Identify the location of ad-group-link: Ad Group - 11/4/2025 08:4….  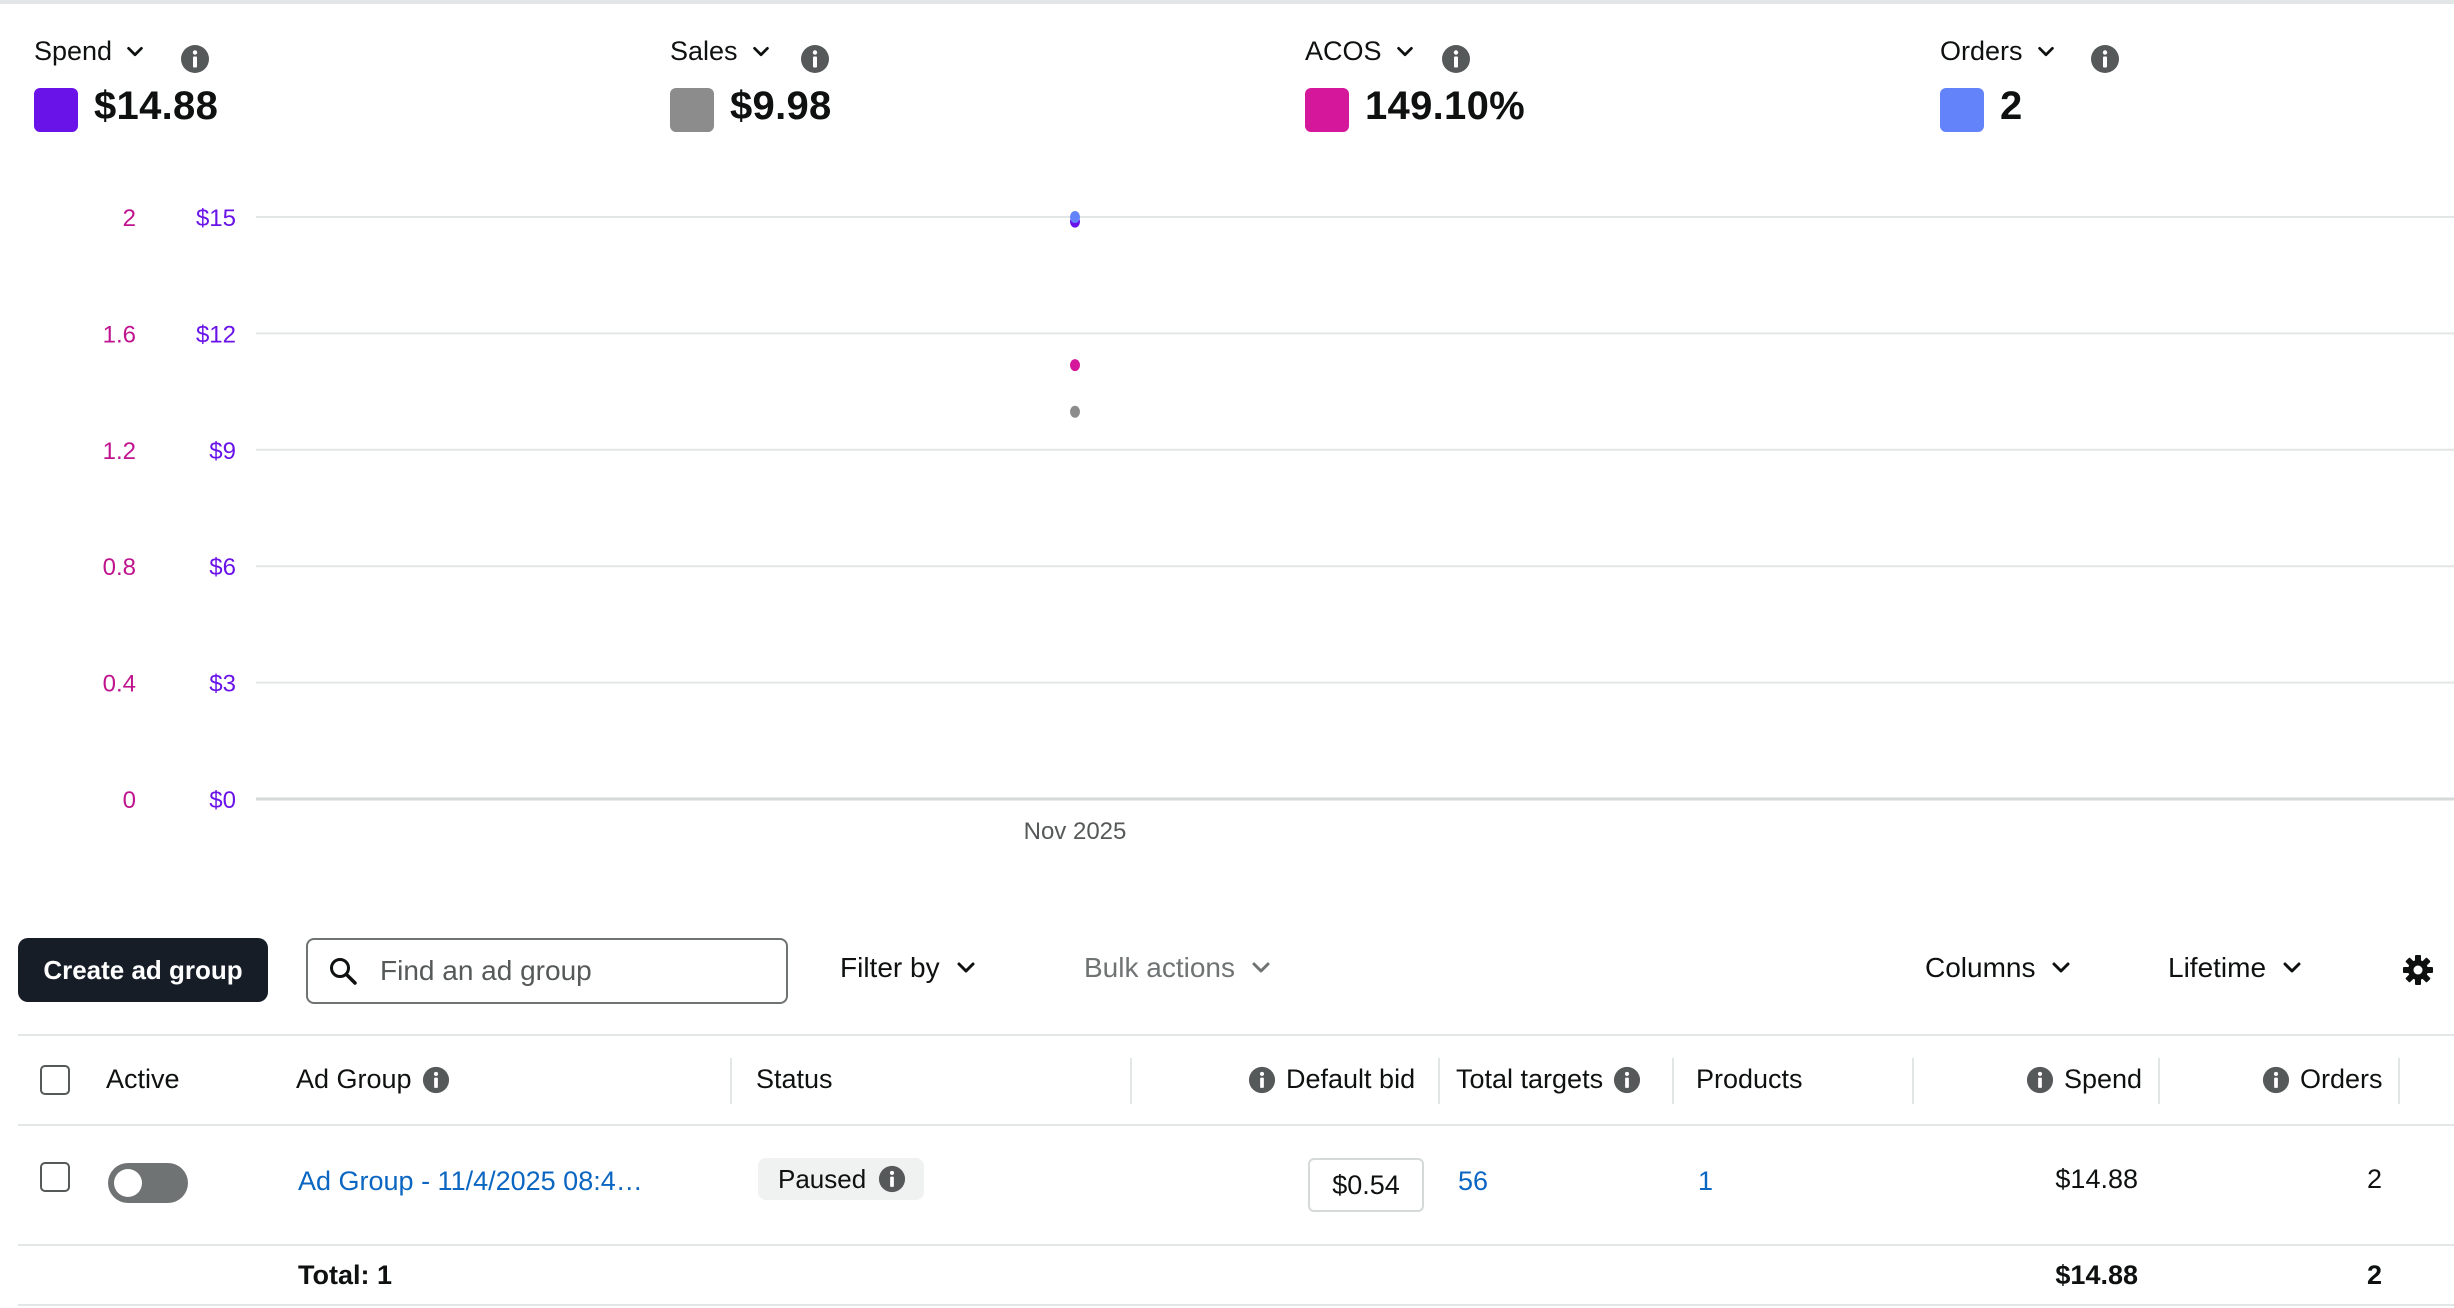
(470, 1181).